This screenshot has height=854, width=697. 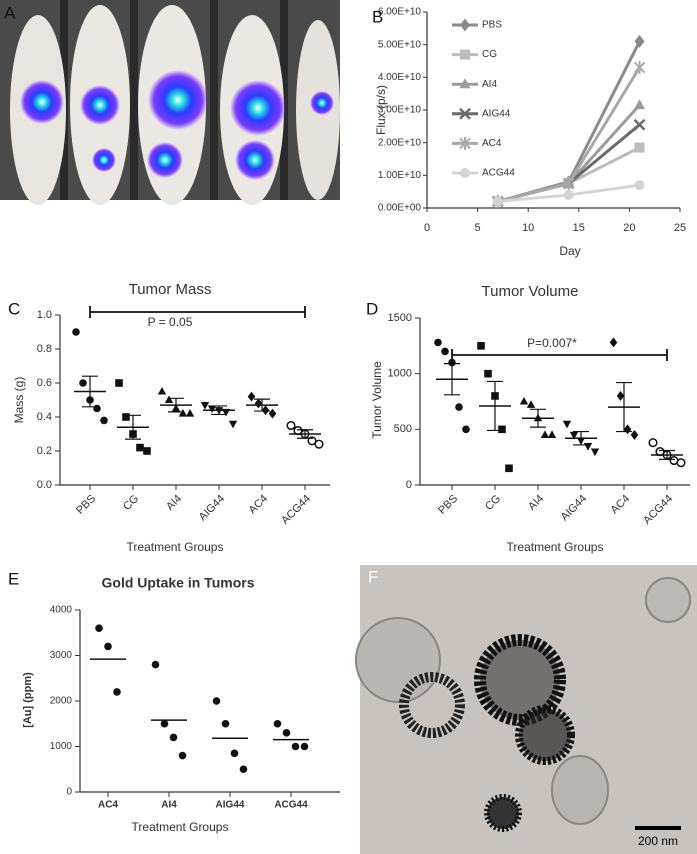 I want to click on panel-label: B, so click(x=377, y=16).